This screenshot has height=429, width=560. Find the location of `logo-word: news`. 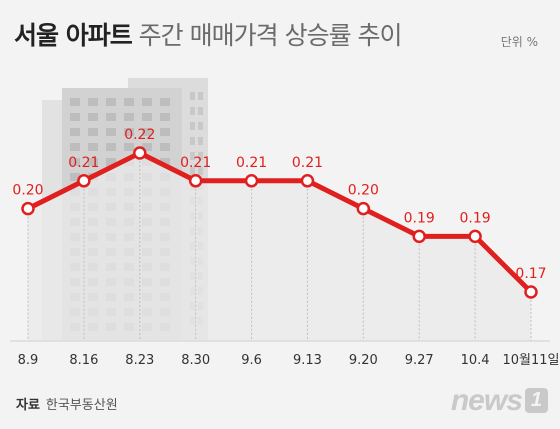

logo-word: news is located at coordinates (486, 400).